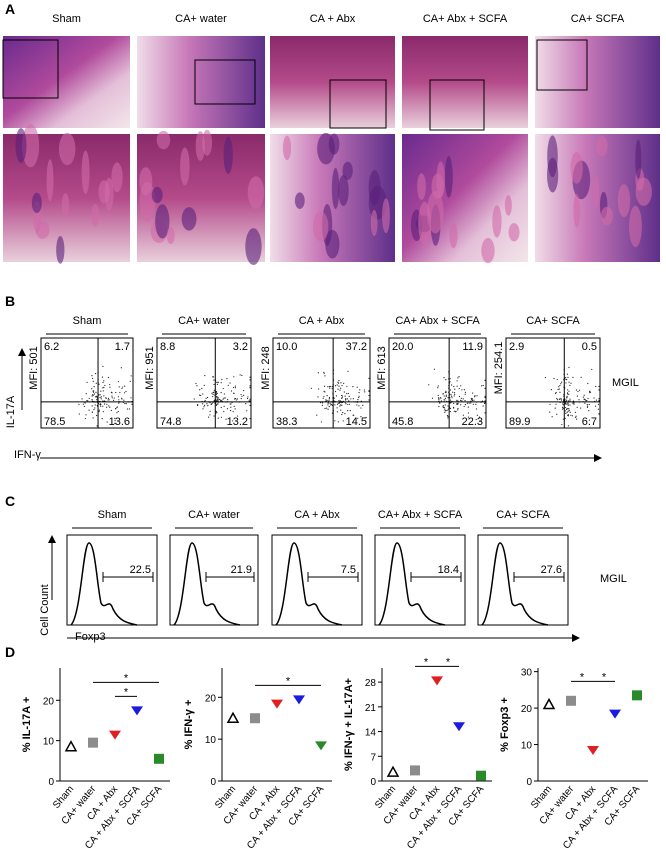  Describe the element at coordinates (214, 580) in the screenshot. I see `histogram-plot` at that location.